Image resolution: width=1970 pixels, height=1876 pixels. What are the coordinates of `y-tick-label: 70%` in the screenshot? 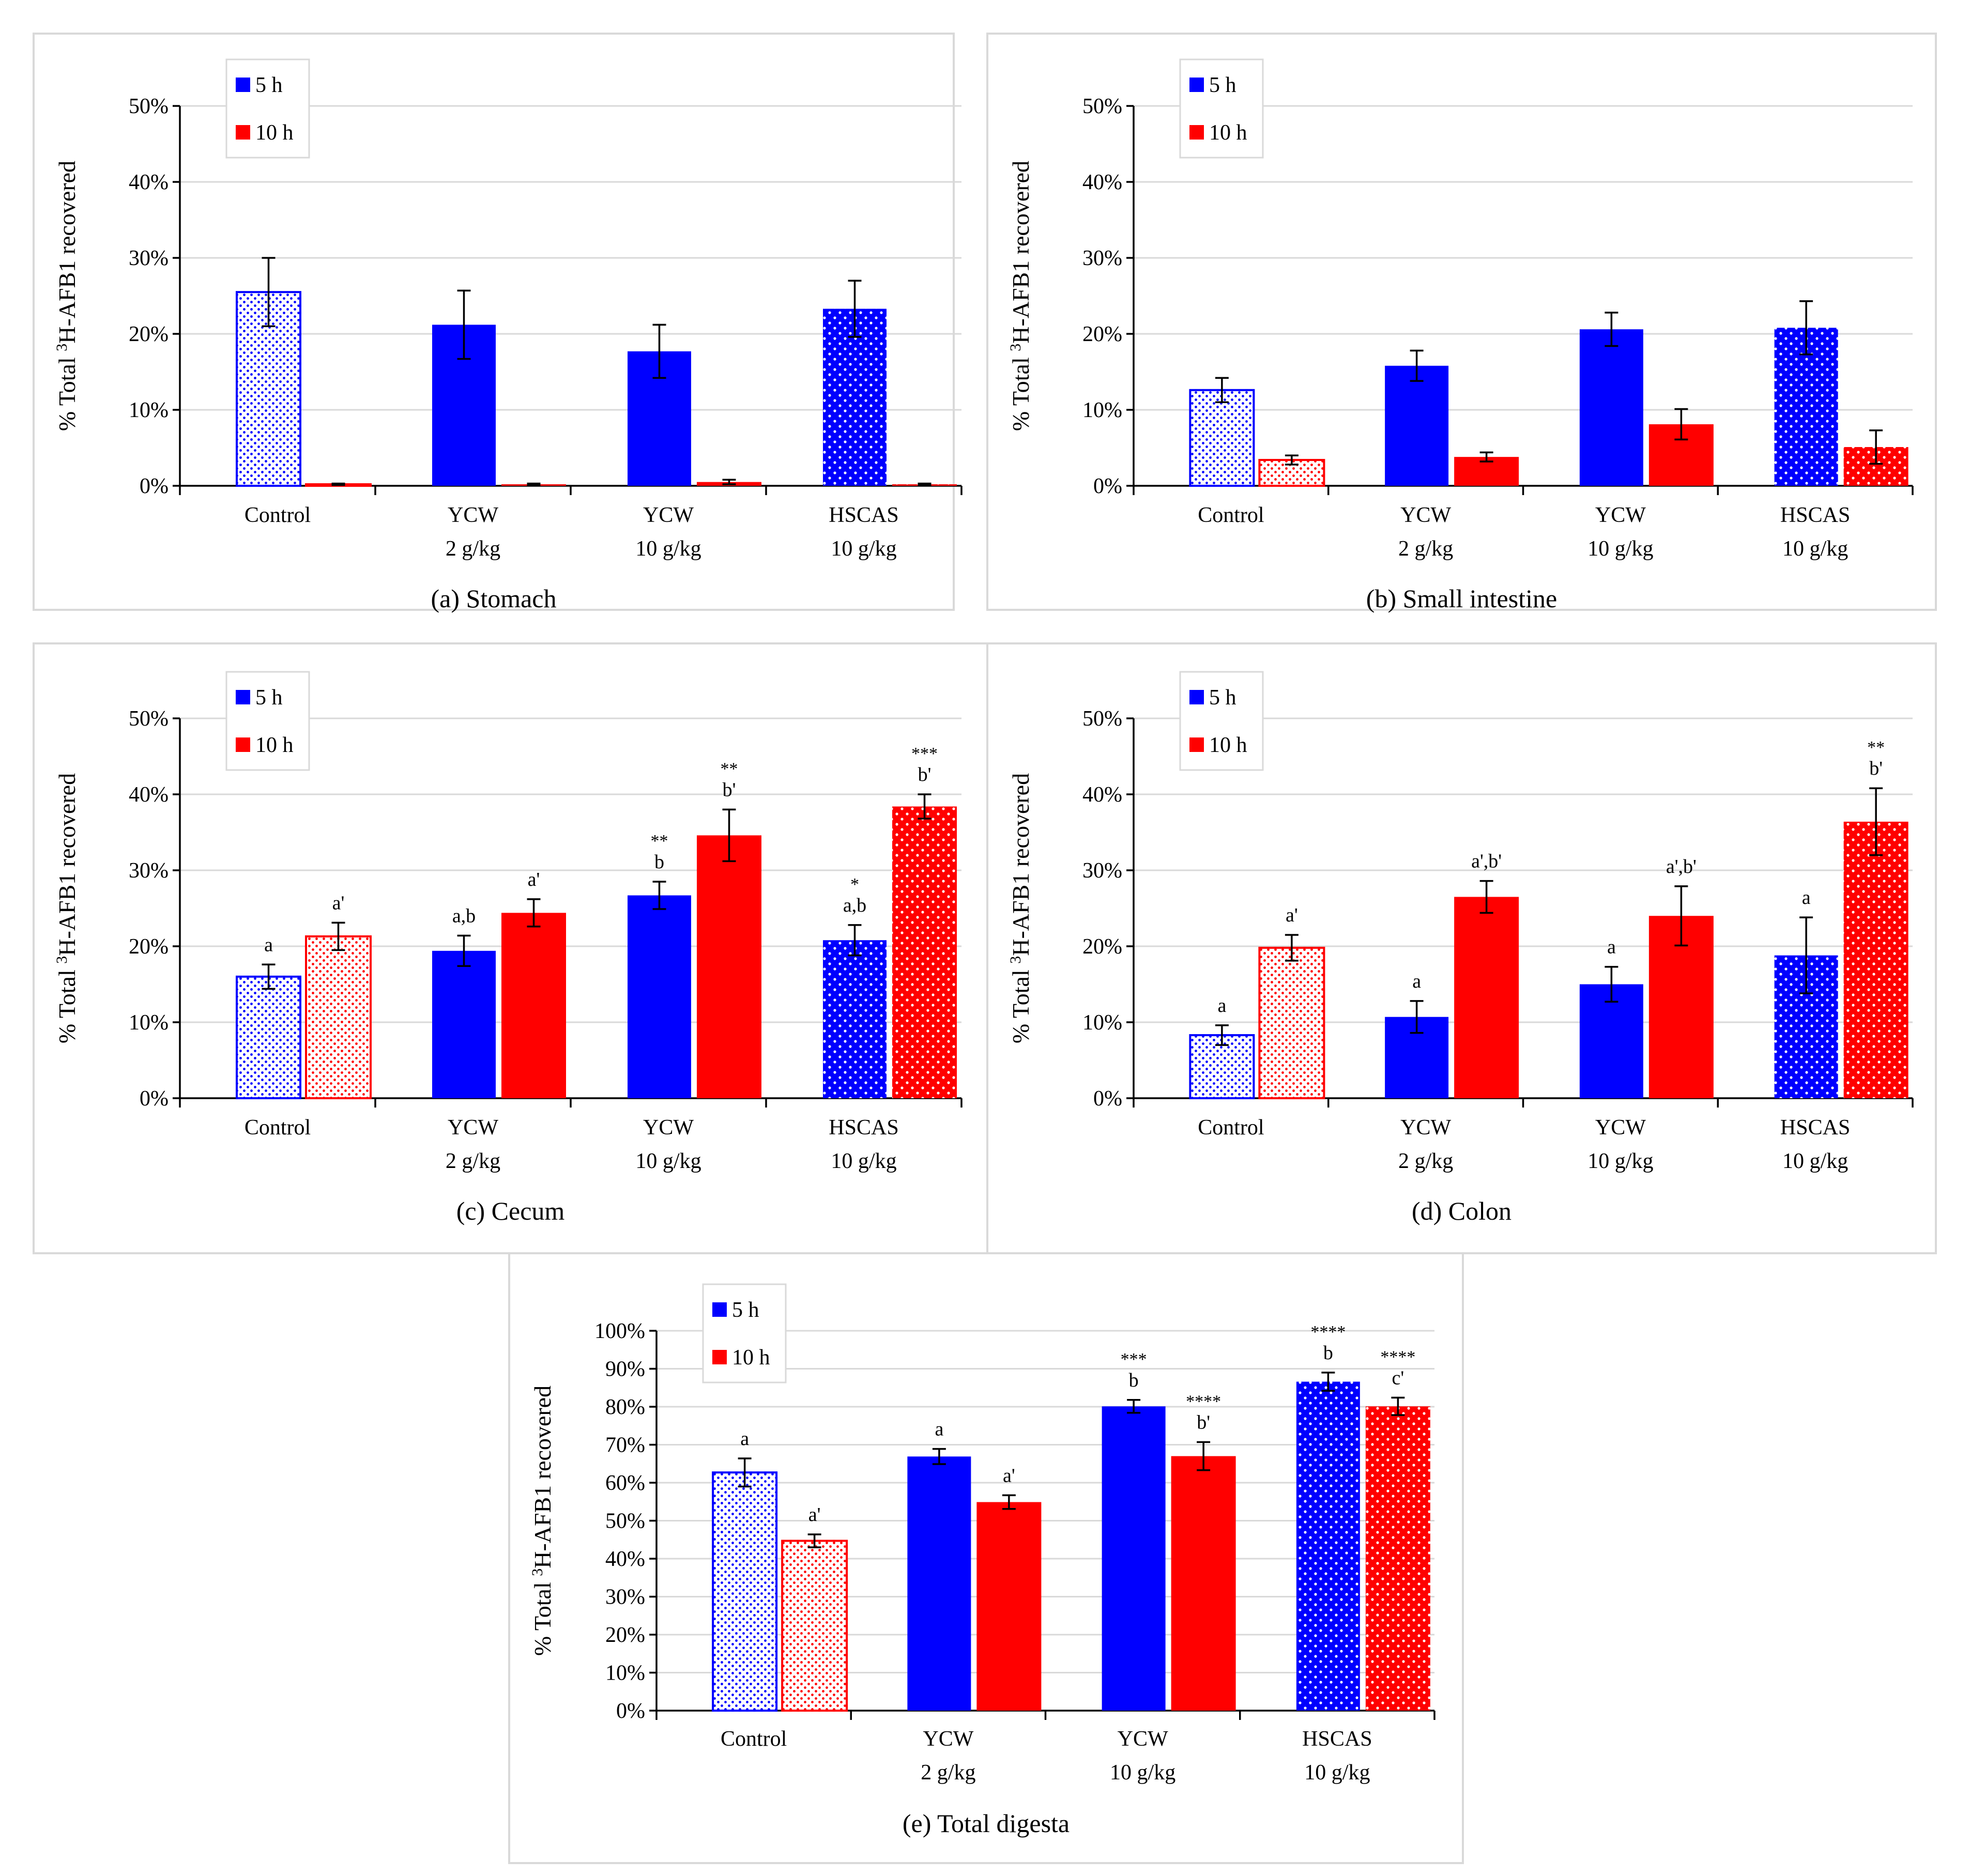 It's located at (625, 1446).